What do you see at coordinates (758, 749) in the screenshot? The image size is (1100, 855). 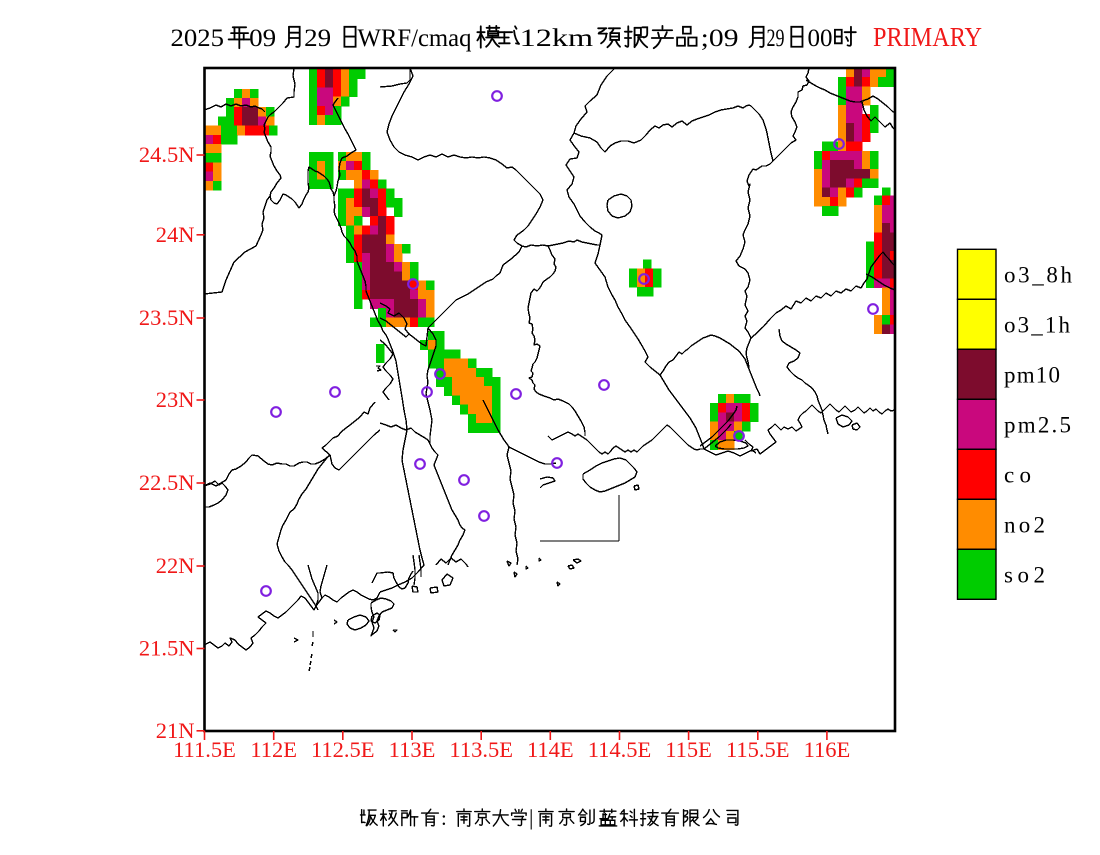 I see `svg-text: 115.5E` at bounding box center [758, 749].